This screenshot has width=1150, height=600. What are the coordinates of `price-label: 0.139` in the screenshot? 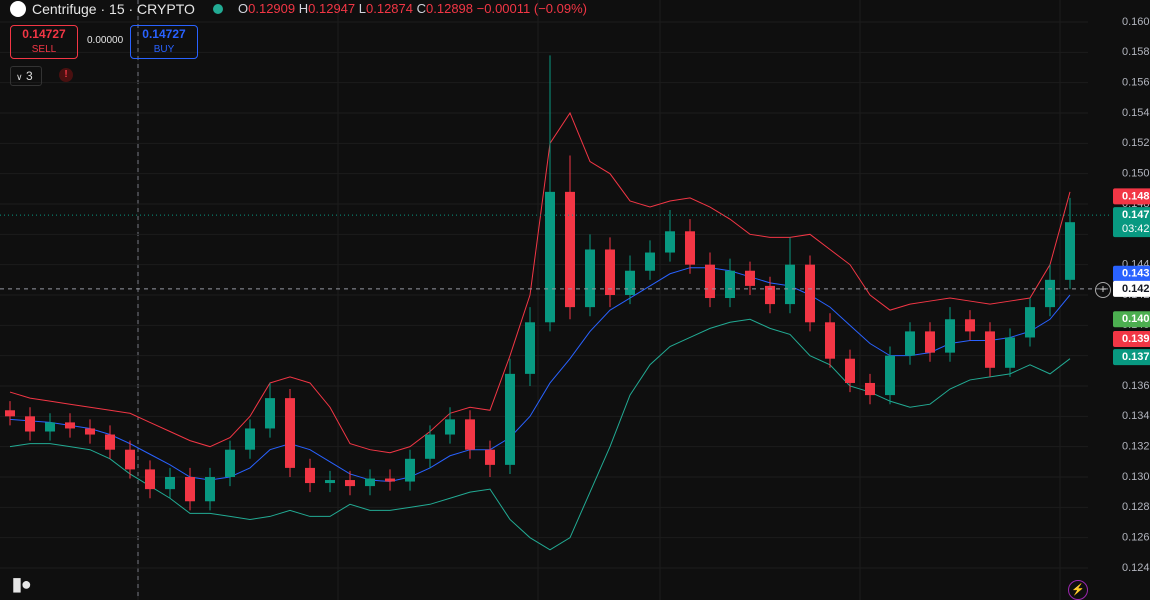 It's located at (1136, 339).